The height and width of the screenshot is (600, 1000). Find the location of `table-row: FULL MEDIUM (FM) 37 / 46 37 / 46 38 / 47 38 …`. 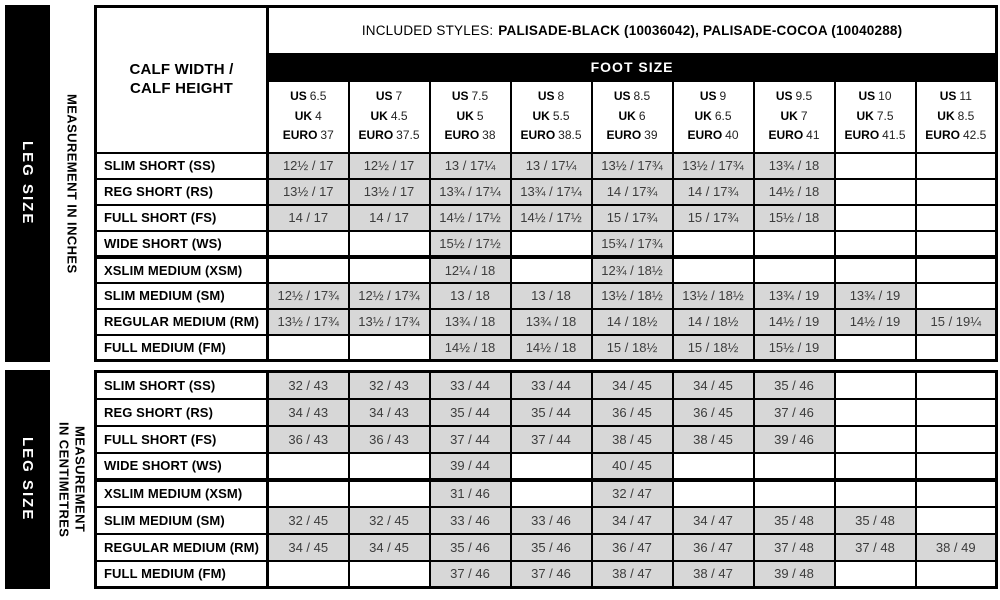

table-row: FULL MEDIUM (FM) 37 / 46 37 / 46 38 / 47 38 … is located at coordinates (546, 574).